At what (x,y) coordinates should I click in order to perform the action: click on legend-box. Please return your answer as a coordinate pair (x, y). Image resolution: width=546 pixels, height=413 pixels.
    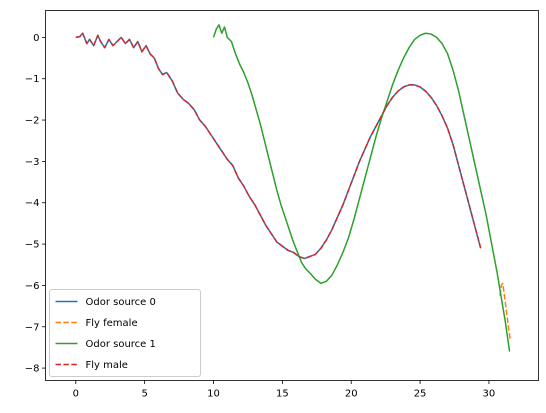
    Looking at the image, I should click on (125, 333).